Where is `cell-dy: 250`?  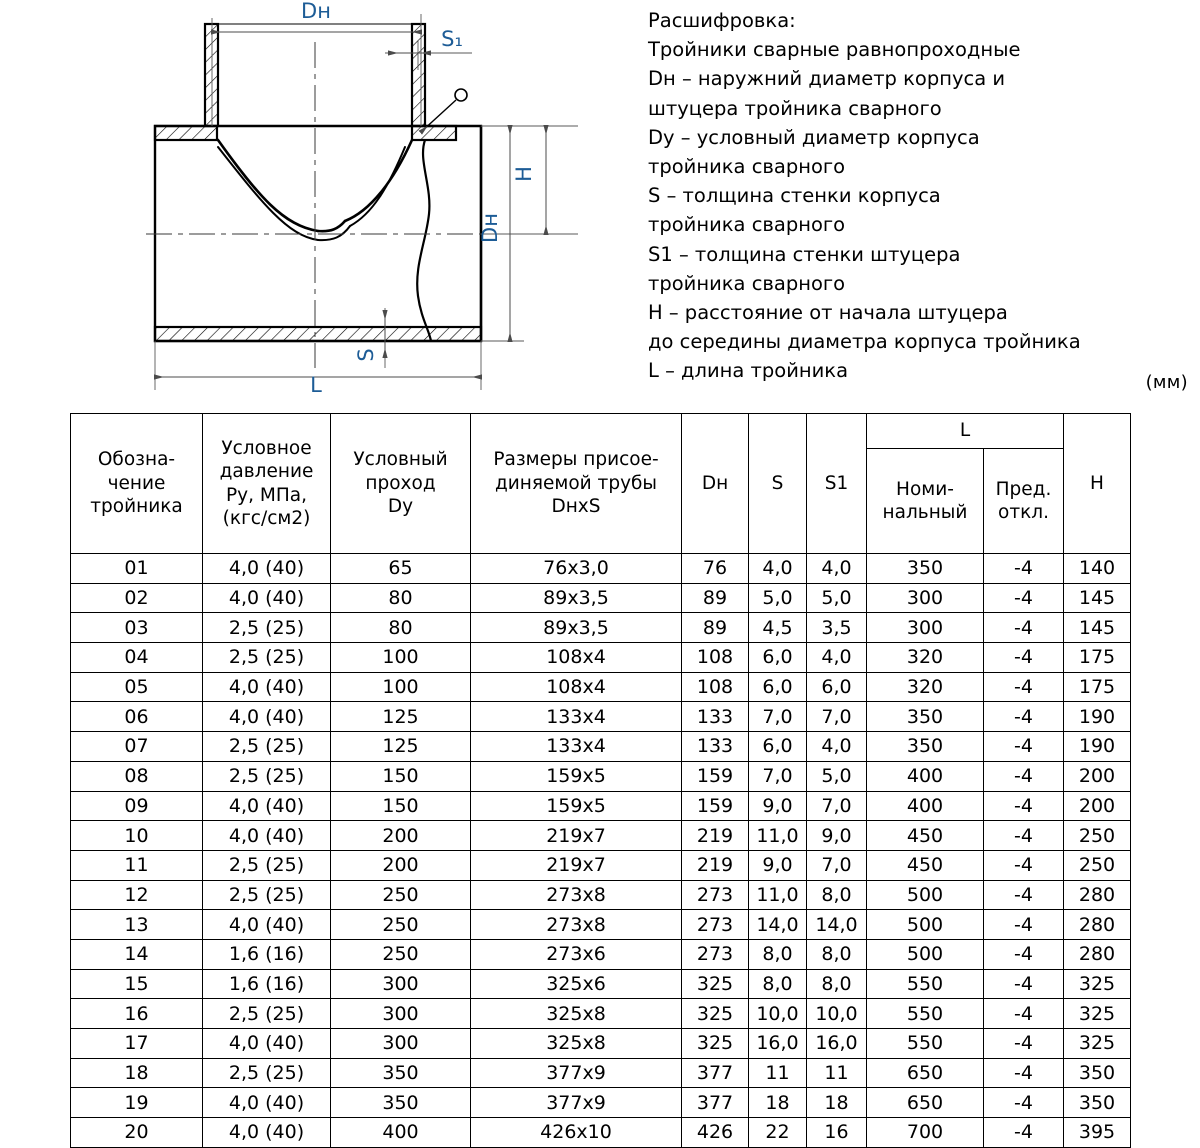
cell-dy: 250 is located at coordinates (400, 954).